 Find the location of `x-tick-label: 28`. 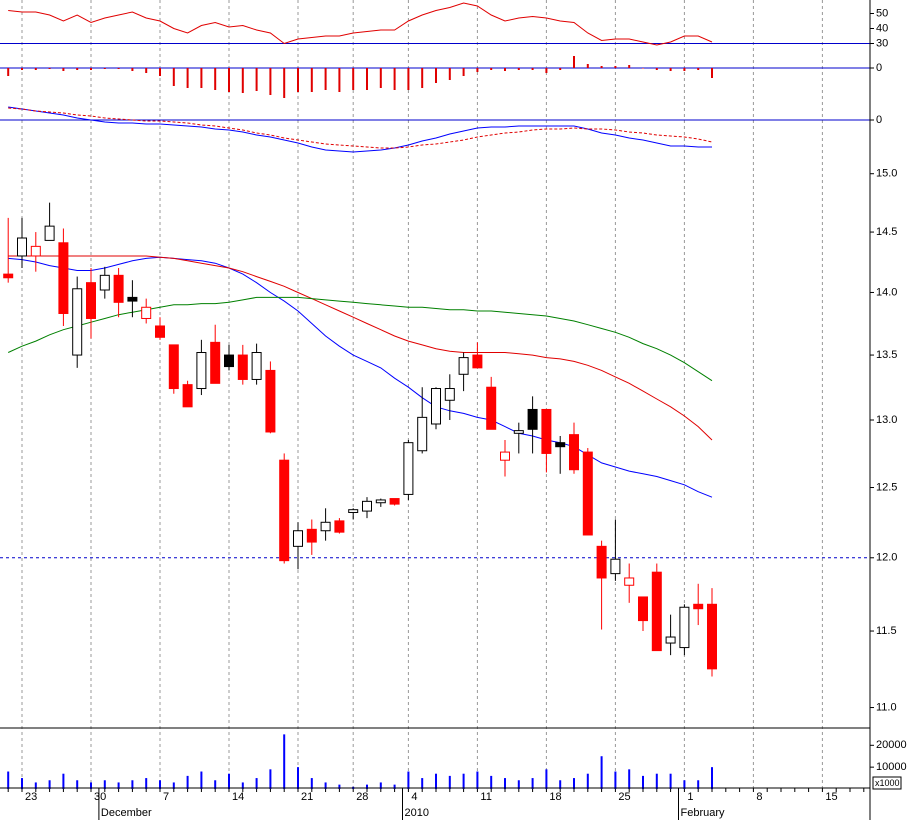

x-tick-label: 28 is located at coordinates (362, 797).